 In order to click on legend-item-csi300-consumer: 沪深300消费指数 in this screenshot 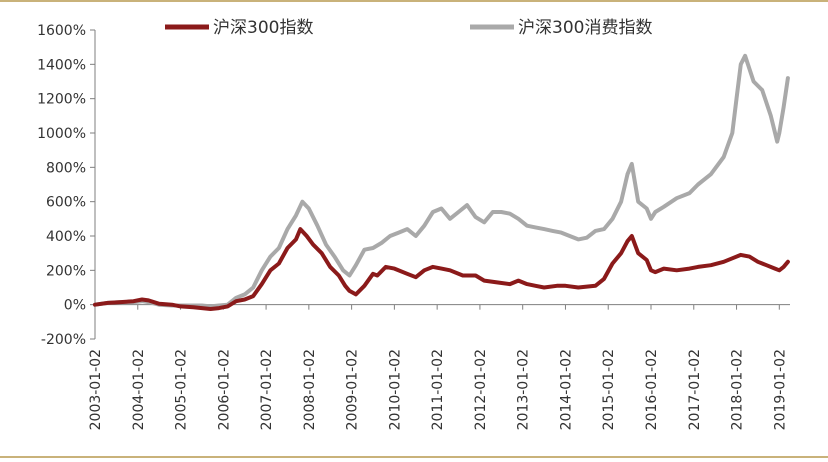, I will do `click(561, 28)`.